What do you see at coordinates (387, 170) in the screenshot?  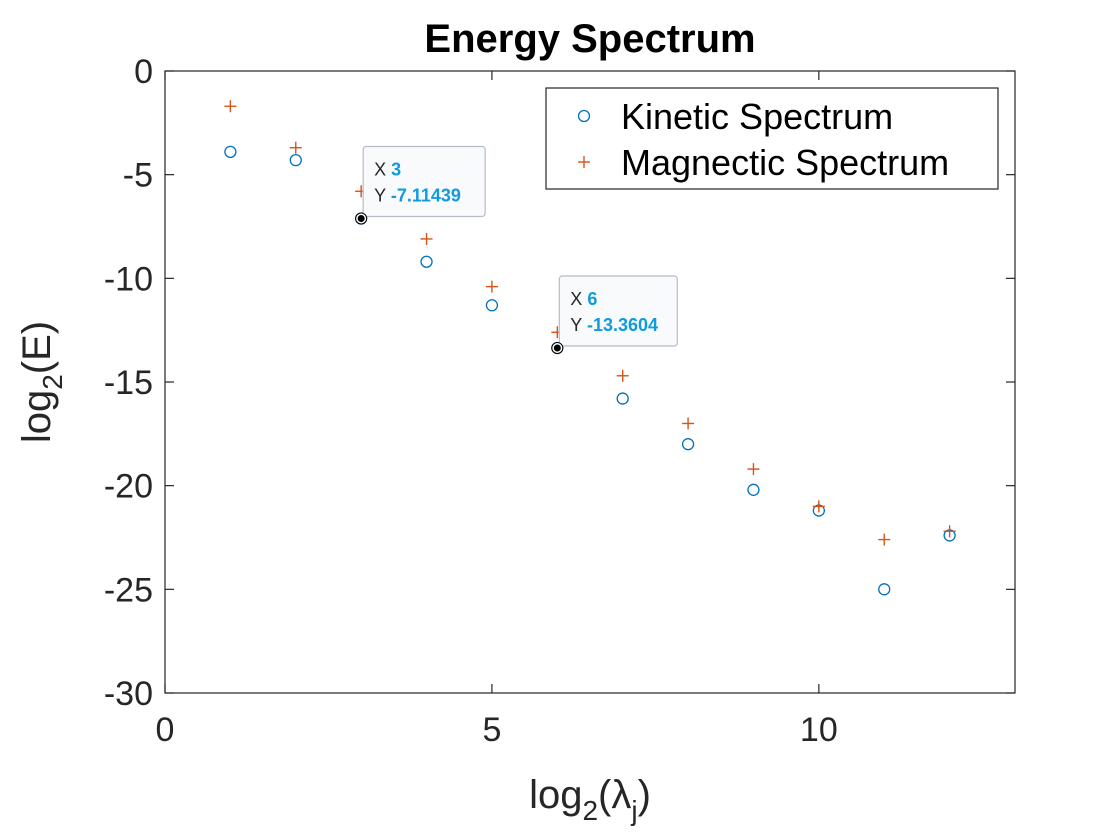 I see `datatip-x: X 3` at bounding box center [387, 170].